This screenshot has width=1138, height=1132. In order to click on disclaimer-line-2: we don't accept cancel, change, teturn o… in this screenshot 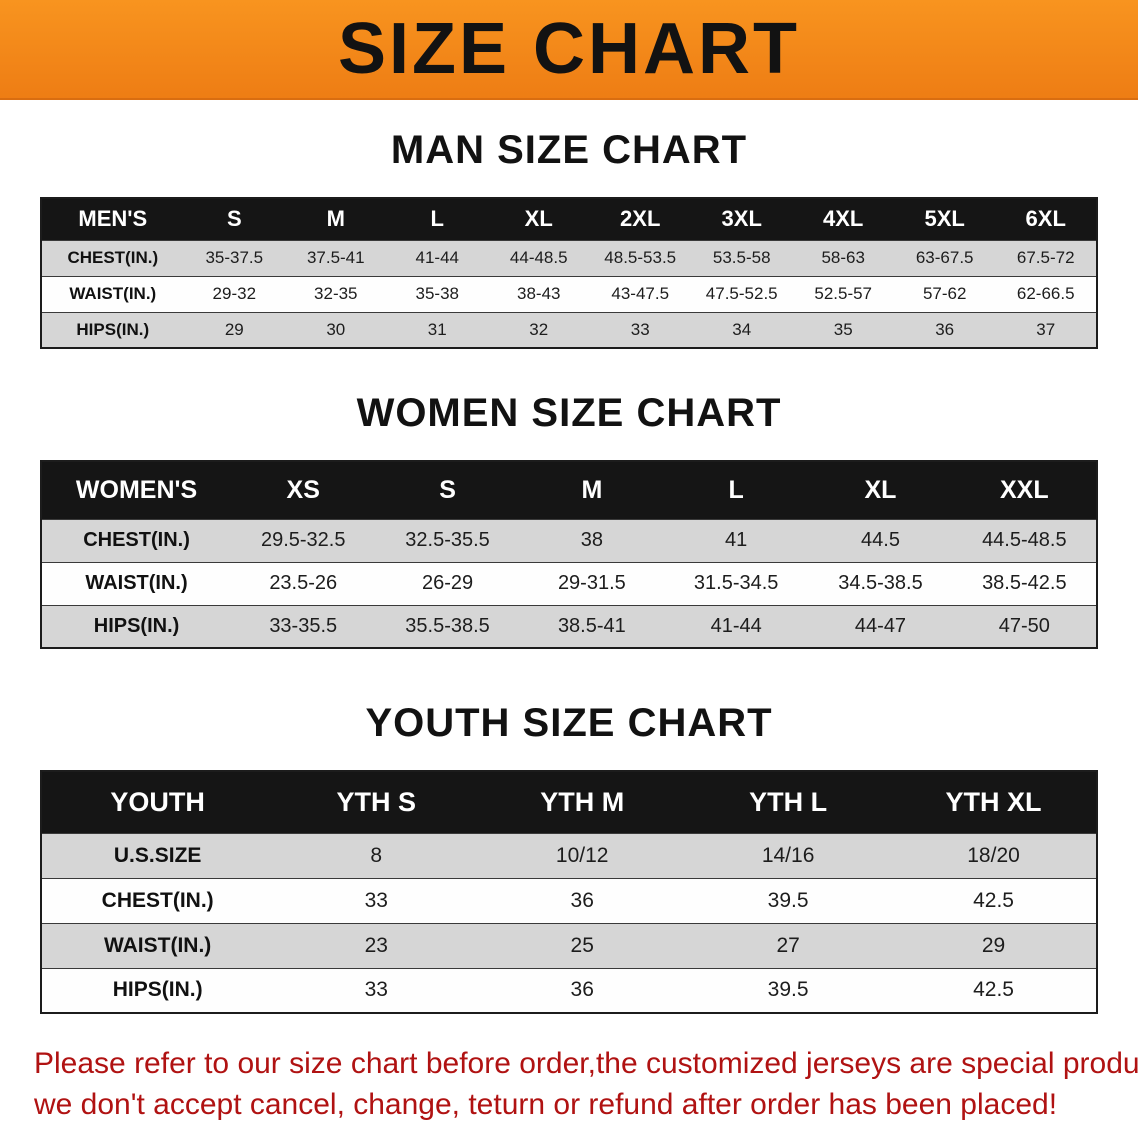, I will do `click(546, 1104)`.